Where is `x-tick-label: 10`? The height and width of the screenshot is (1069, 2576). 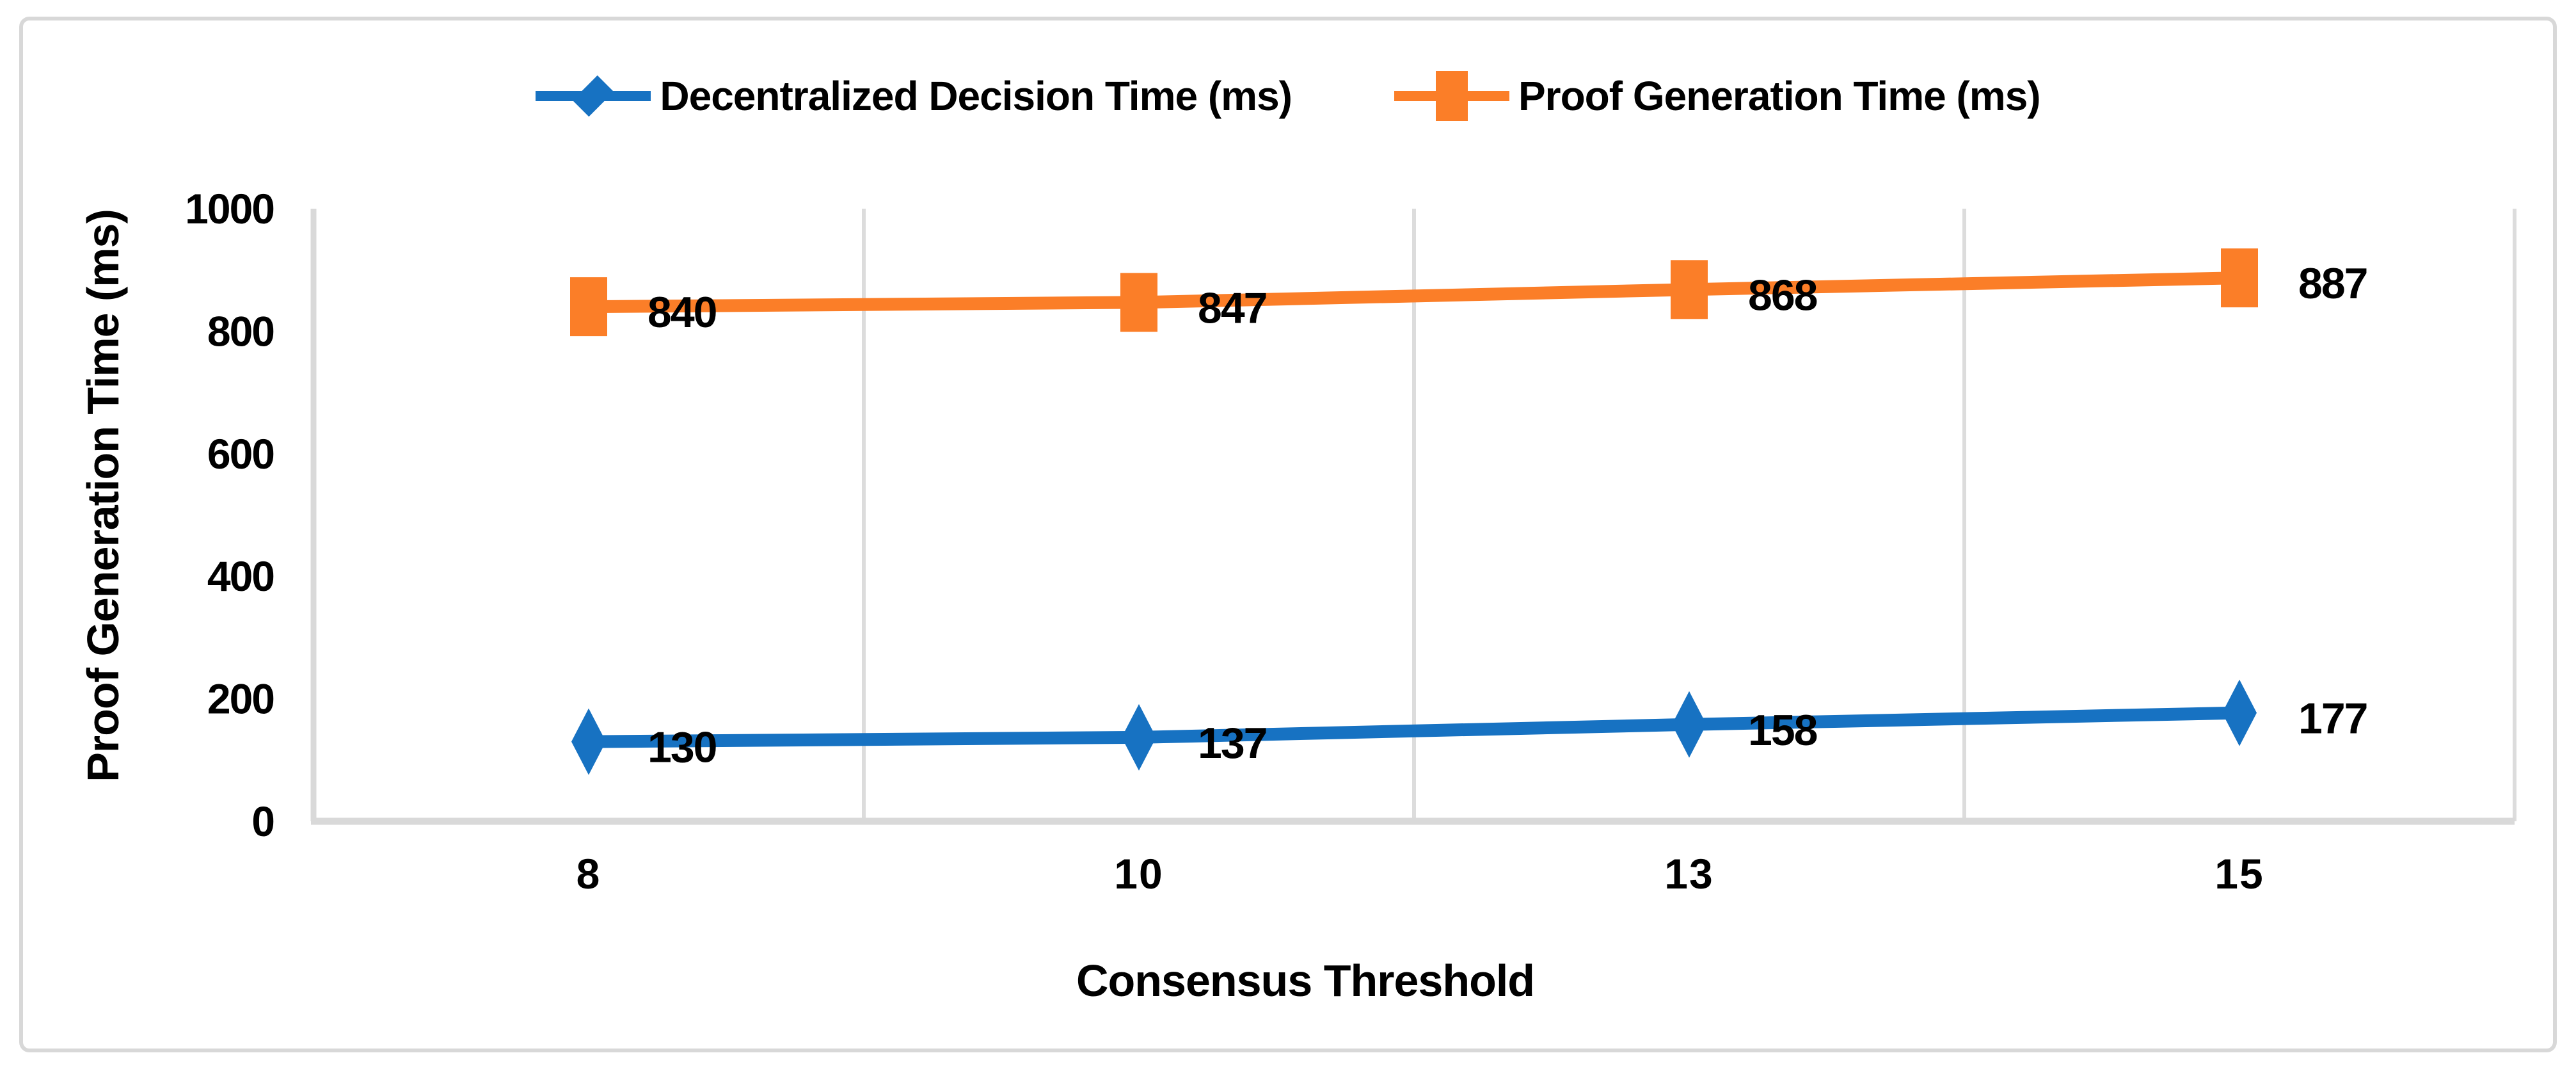
x-tick-label: 10 is located at coordinates (1139, 873).